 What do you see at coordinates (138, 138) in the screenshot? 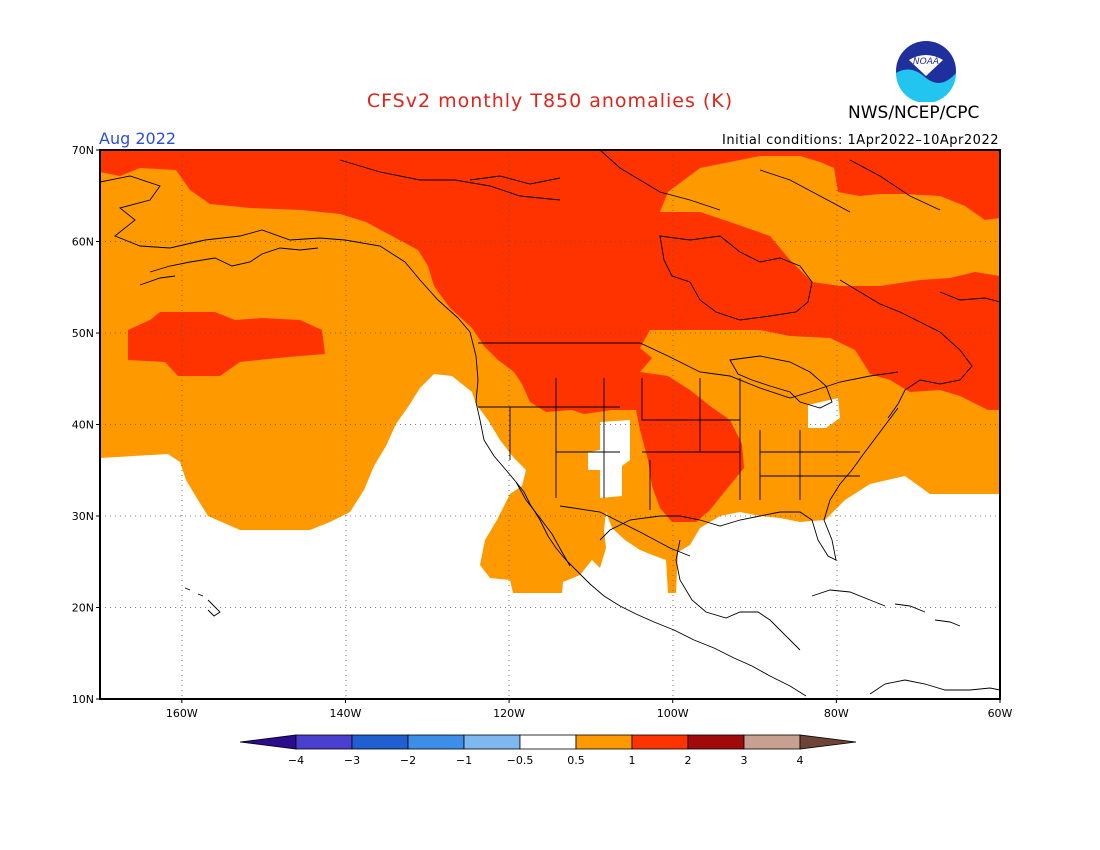
I see `forecast-month: Aug 2022` at bounding box center [138, 138].